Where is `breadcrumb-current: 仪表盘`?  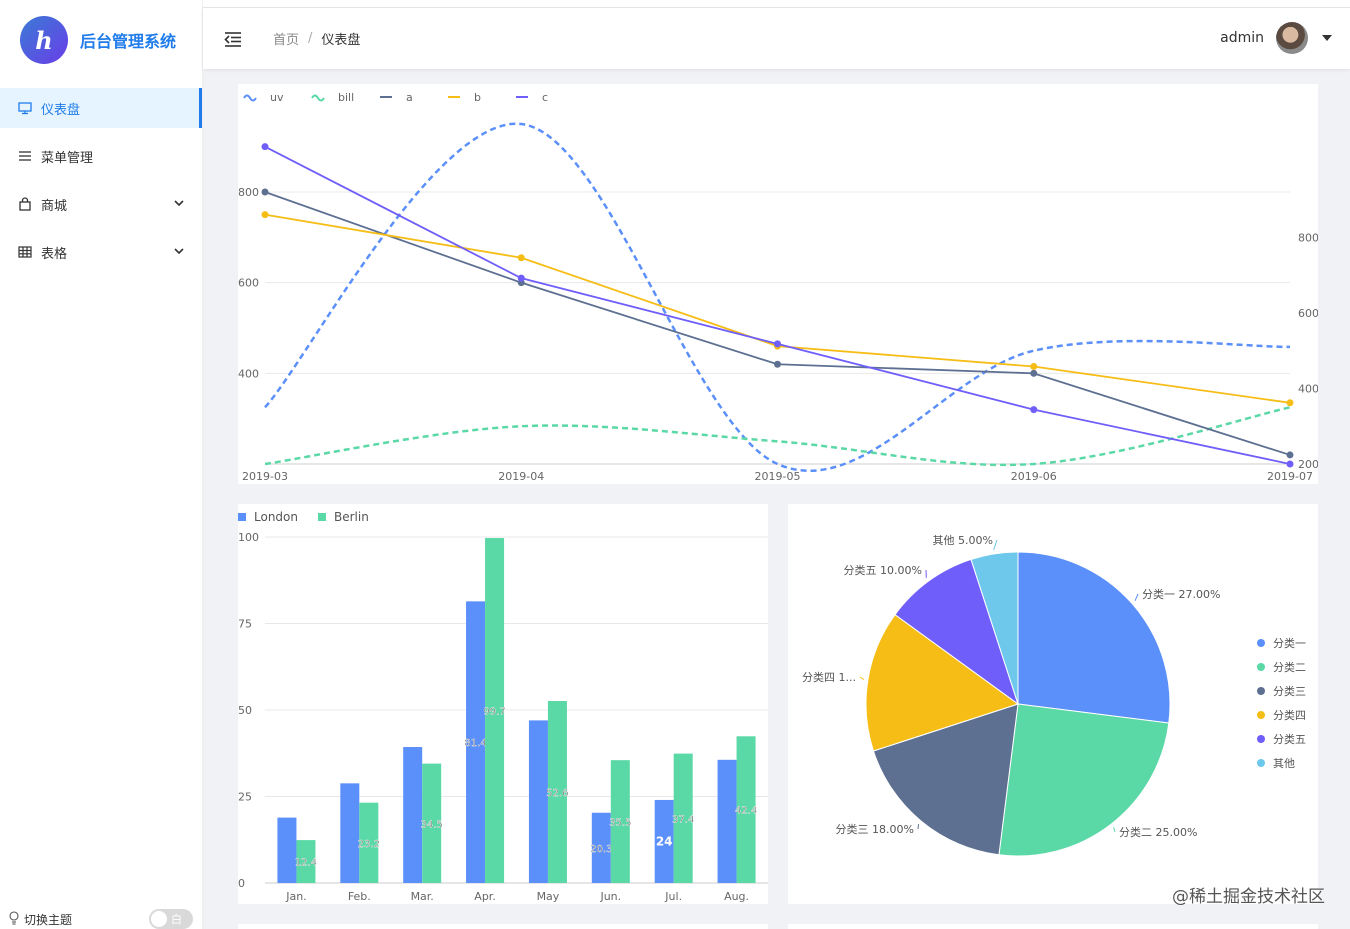
breadcrumb-current: 仪表盘 is located at coordinates (341, 40).